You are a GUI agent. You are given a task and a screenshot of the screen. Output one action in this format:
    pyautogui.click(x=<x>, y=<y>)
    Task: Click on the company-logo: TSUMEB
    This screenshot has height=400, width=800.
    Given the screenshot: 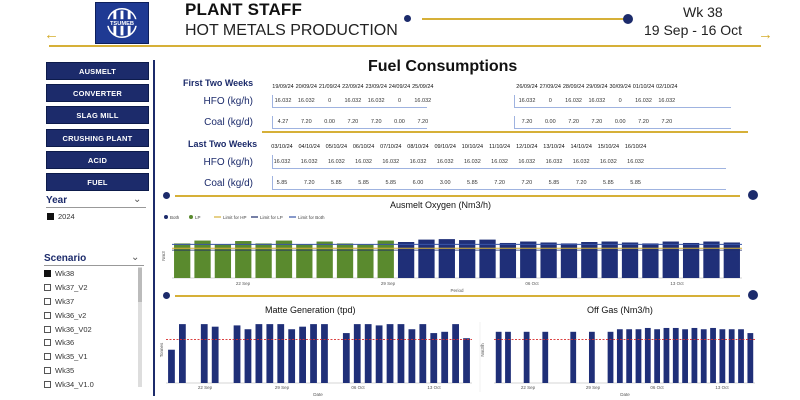 What is the action you would take?
    pyautogui.click(x=122, y=23)
    